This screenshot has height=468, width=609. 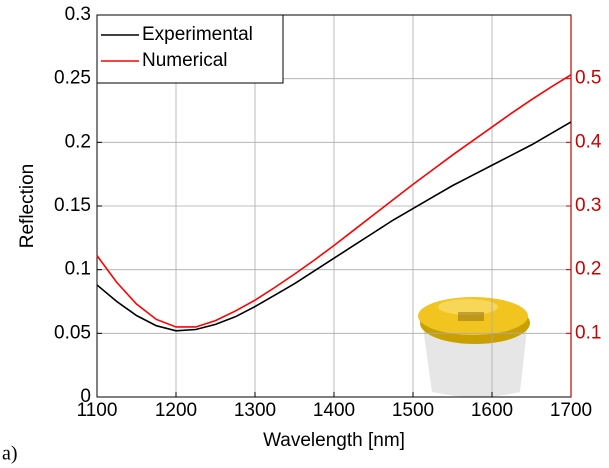 I want to click on inset-image, so click(x=476, y=347).